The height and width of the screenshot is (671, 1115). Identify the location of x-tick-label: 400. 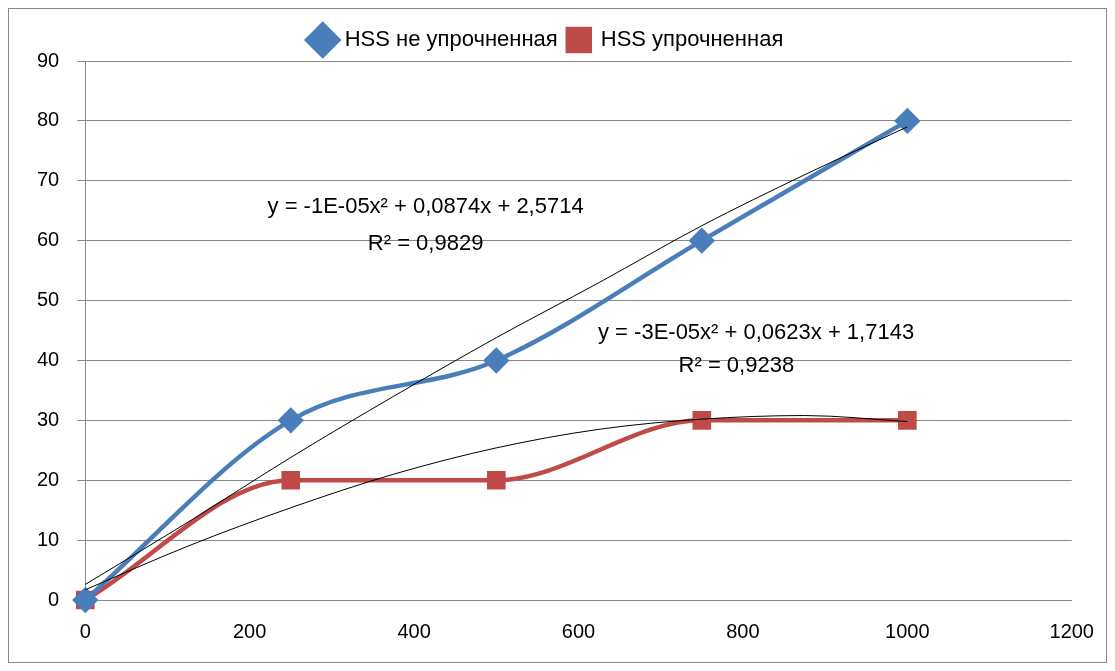
(414, 630).